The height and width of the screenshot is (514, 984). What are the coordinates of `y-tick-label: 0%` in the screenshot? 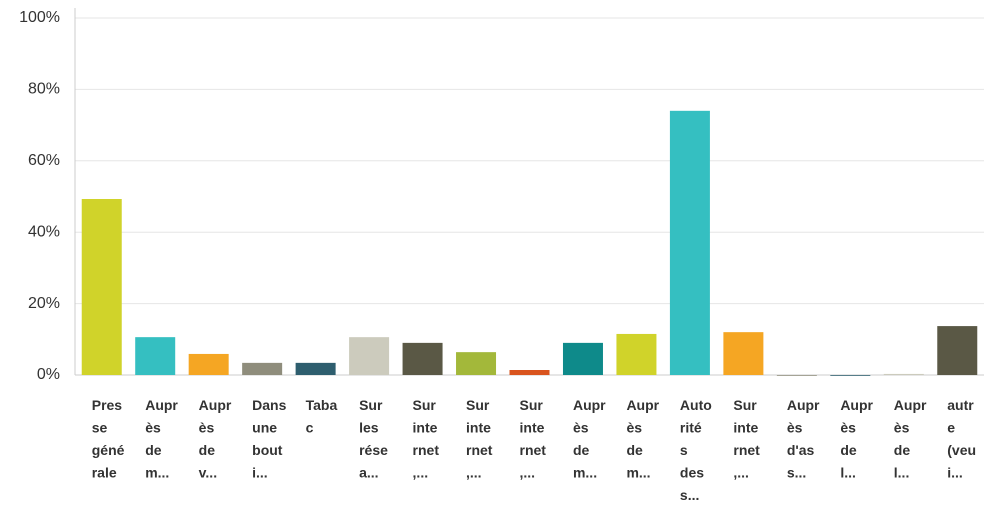 It's located at (48, 374).